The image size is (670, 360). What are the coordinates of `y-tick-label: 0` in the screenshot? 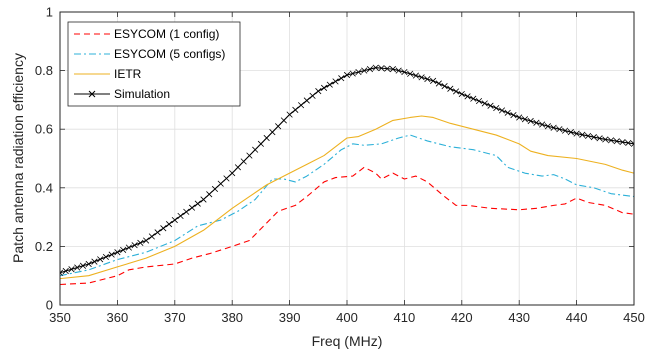 It's located at (49, 305).